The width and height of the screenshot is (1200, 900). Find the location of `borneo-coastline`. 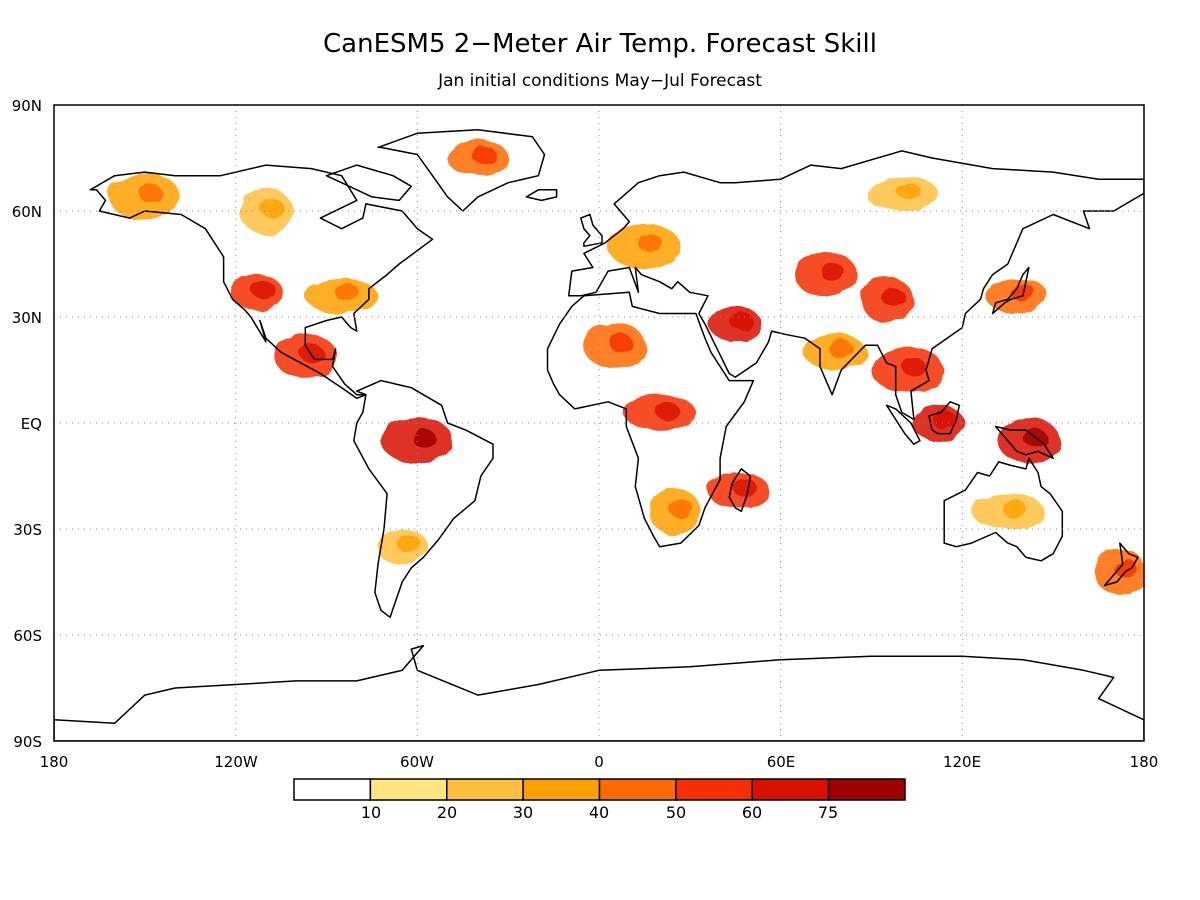

borneo-coastline is located at coordinates (944, 418).